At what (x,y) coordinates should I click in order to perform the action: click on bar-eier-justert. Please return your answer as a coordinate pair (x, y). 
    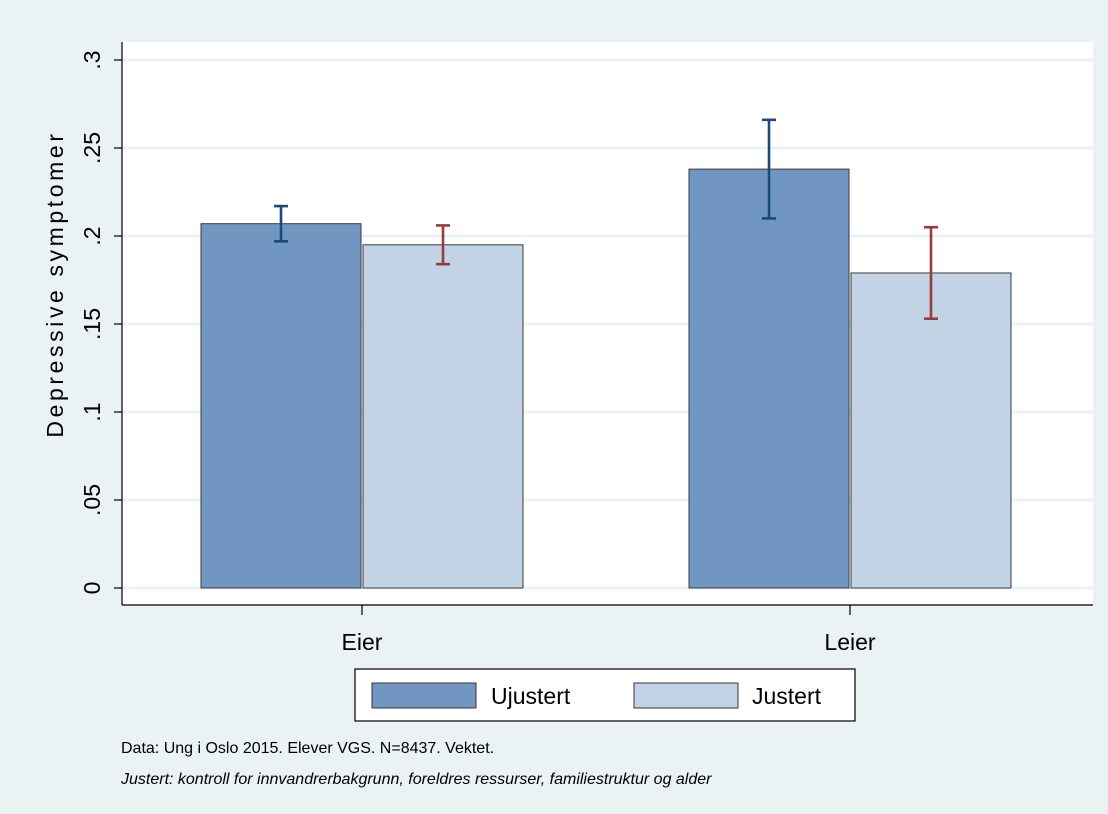
    Looking at the image, I should click on (443, 416).